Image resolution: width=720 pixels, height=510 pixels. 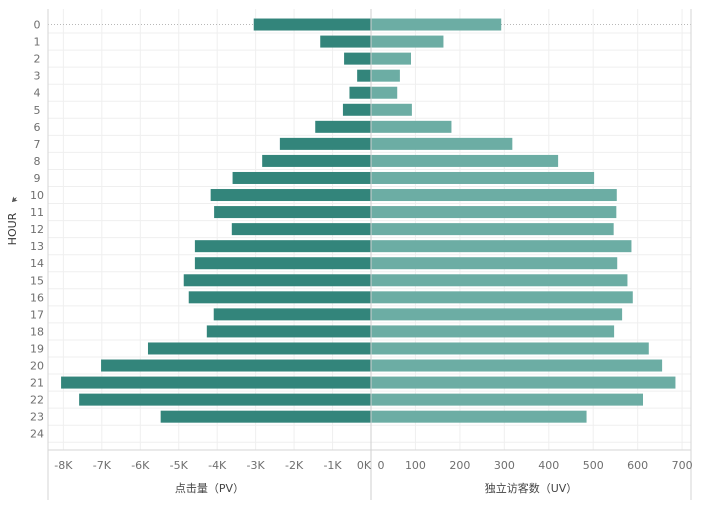 What do you see at coordinates (217, 465) in the screenshot?
I see `pv-tick-label: -4K` at bounding box center [217, 465].